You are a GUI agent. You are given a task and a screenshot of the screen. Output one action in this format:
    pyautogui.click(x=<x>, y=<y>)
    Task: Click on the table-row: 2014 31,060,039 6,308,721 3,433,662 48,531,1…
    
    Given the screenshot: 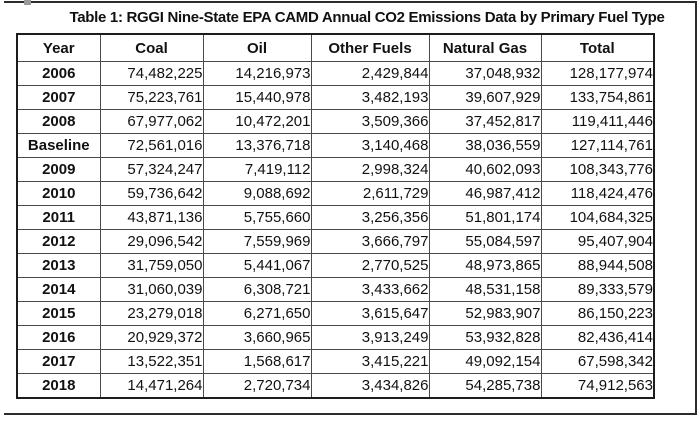 What is the action you would take?
    pyautogui.click(x=335, y=289)
    